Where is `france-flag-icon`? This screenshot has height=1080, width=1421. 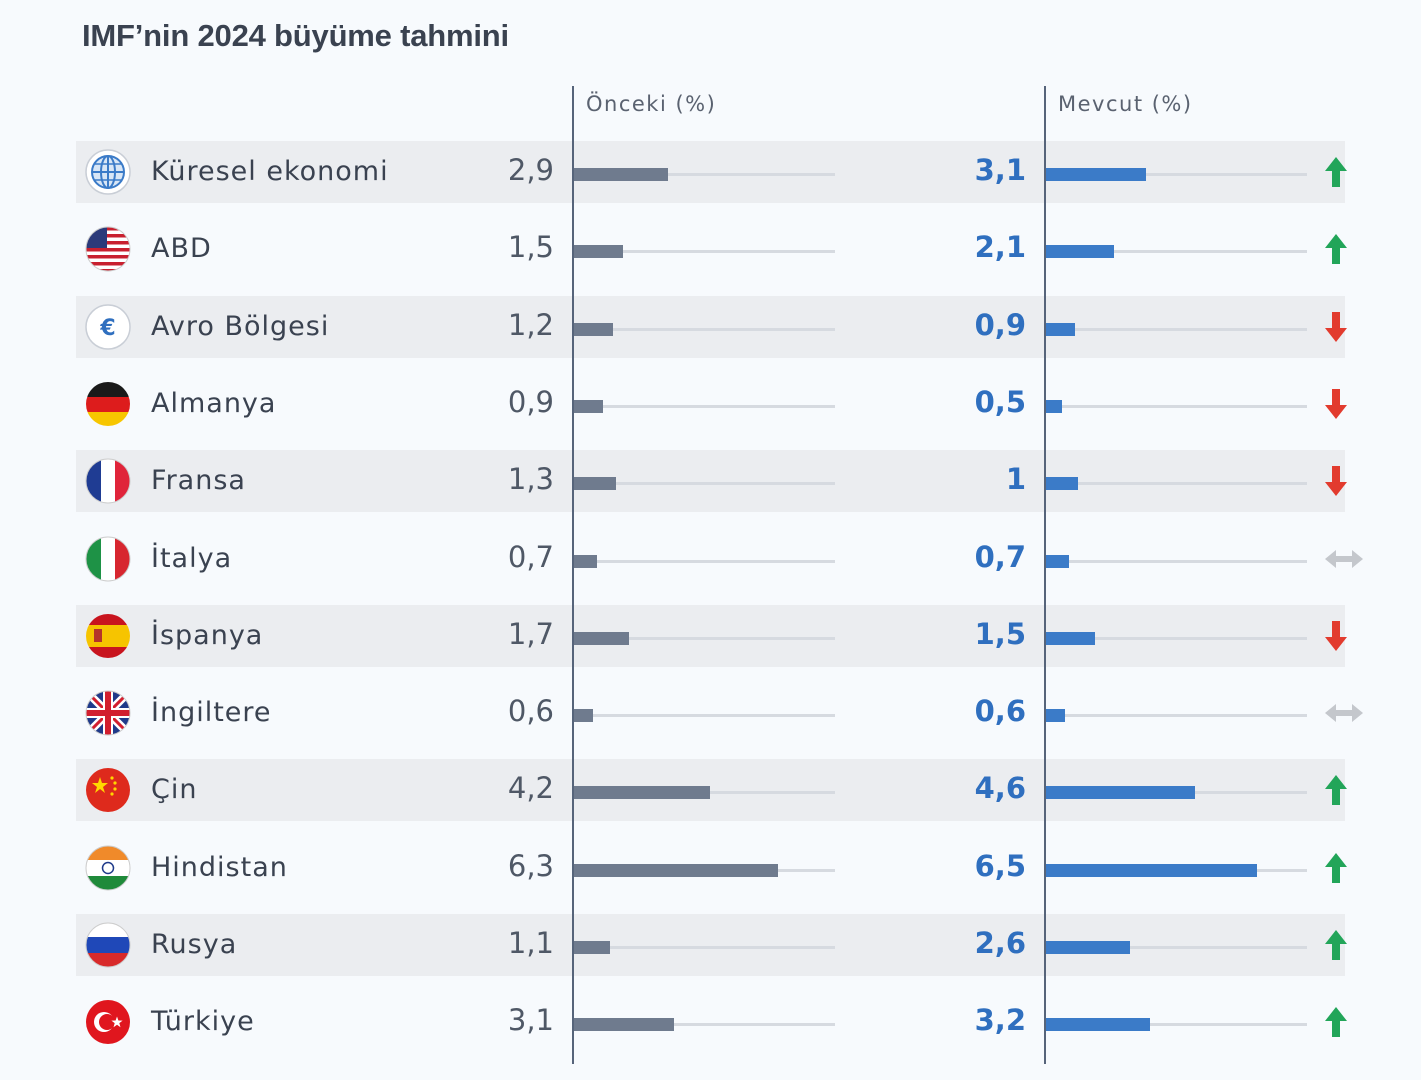 france-flag-icon is located at coordinates (108, 481).